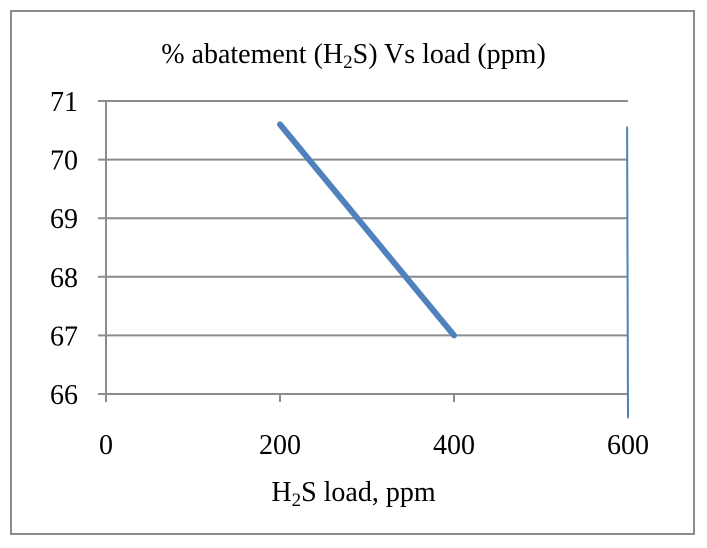 The height and width of the screenshot is (548, 707). Describe the element at coordinates (374, 445) in the screenshot. I see `x-tick-labels: 0 200 400 600` at that location.